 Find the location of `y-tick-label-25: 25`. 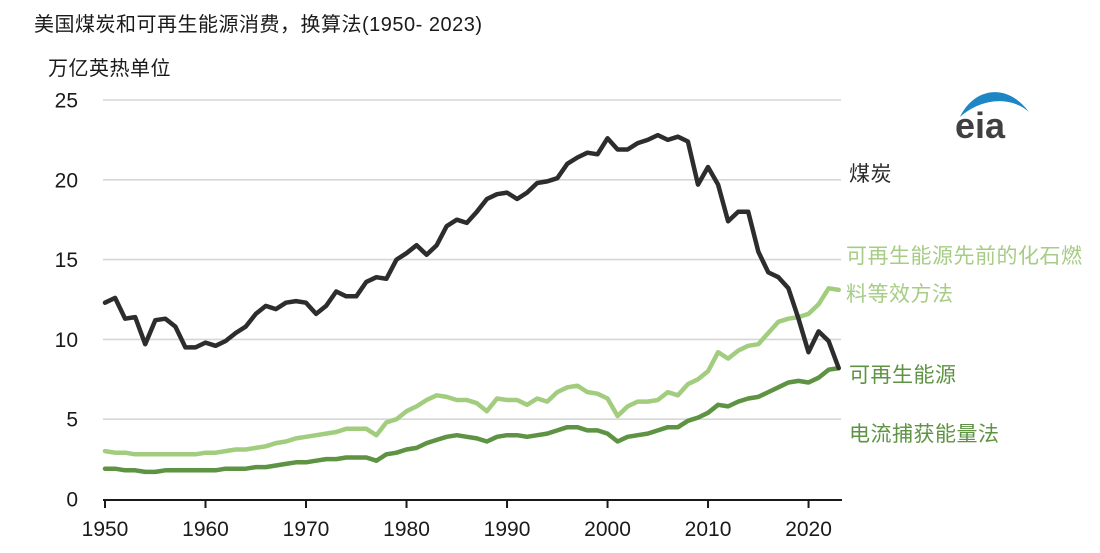

y-tick-label-25: 25 is located at coordinates (66, 101).